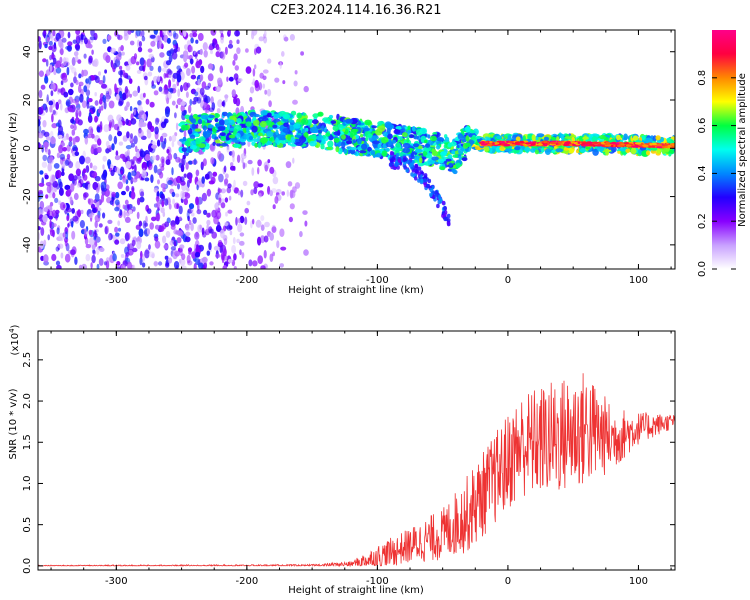 This screenshot has height=600, width=750. Describe the element at coordinates (355, 10) in the screenshot. I see `figure-title: C2E3.2024.114.16.36.R21` at that location.